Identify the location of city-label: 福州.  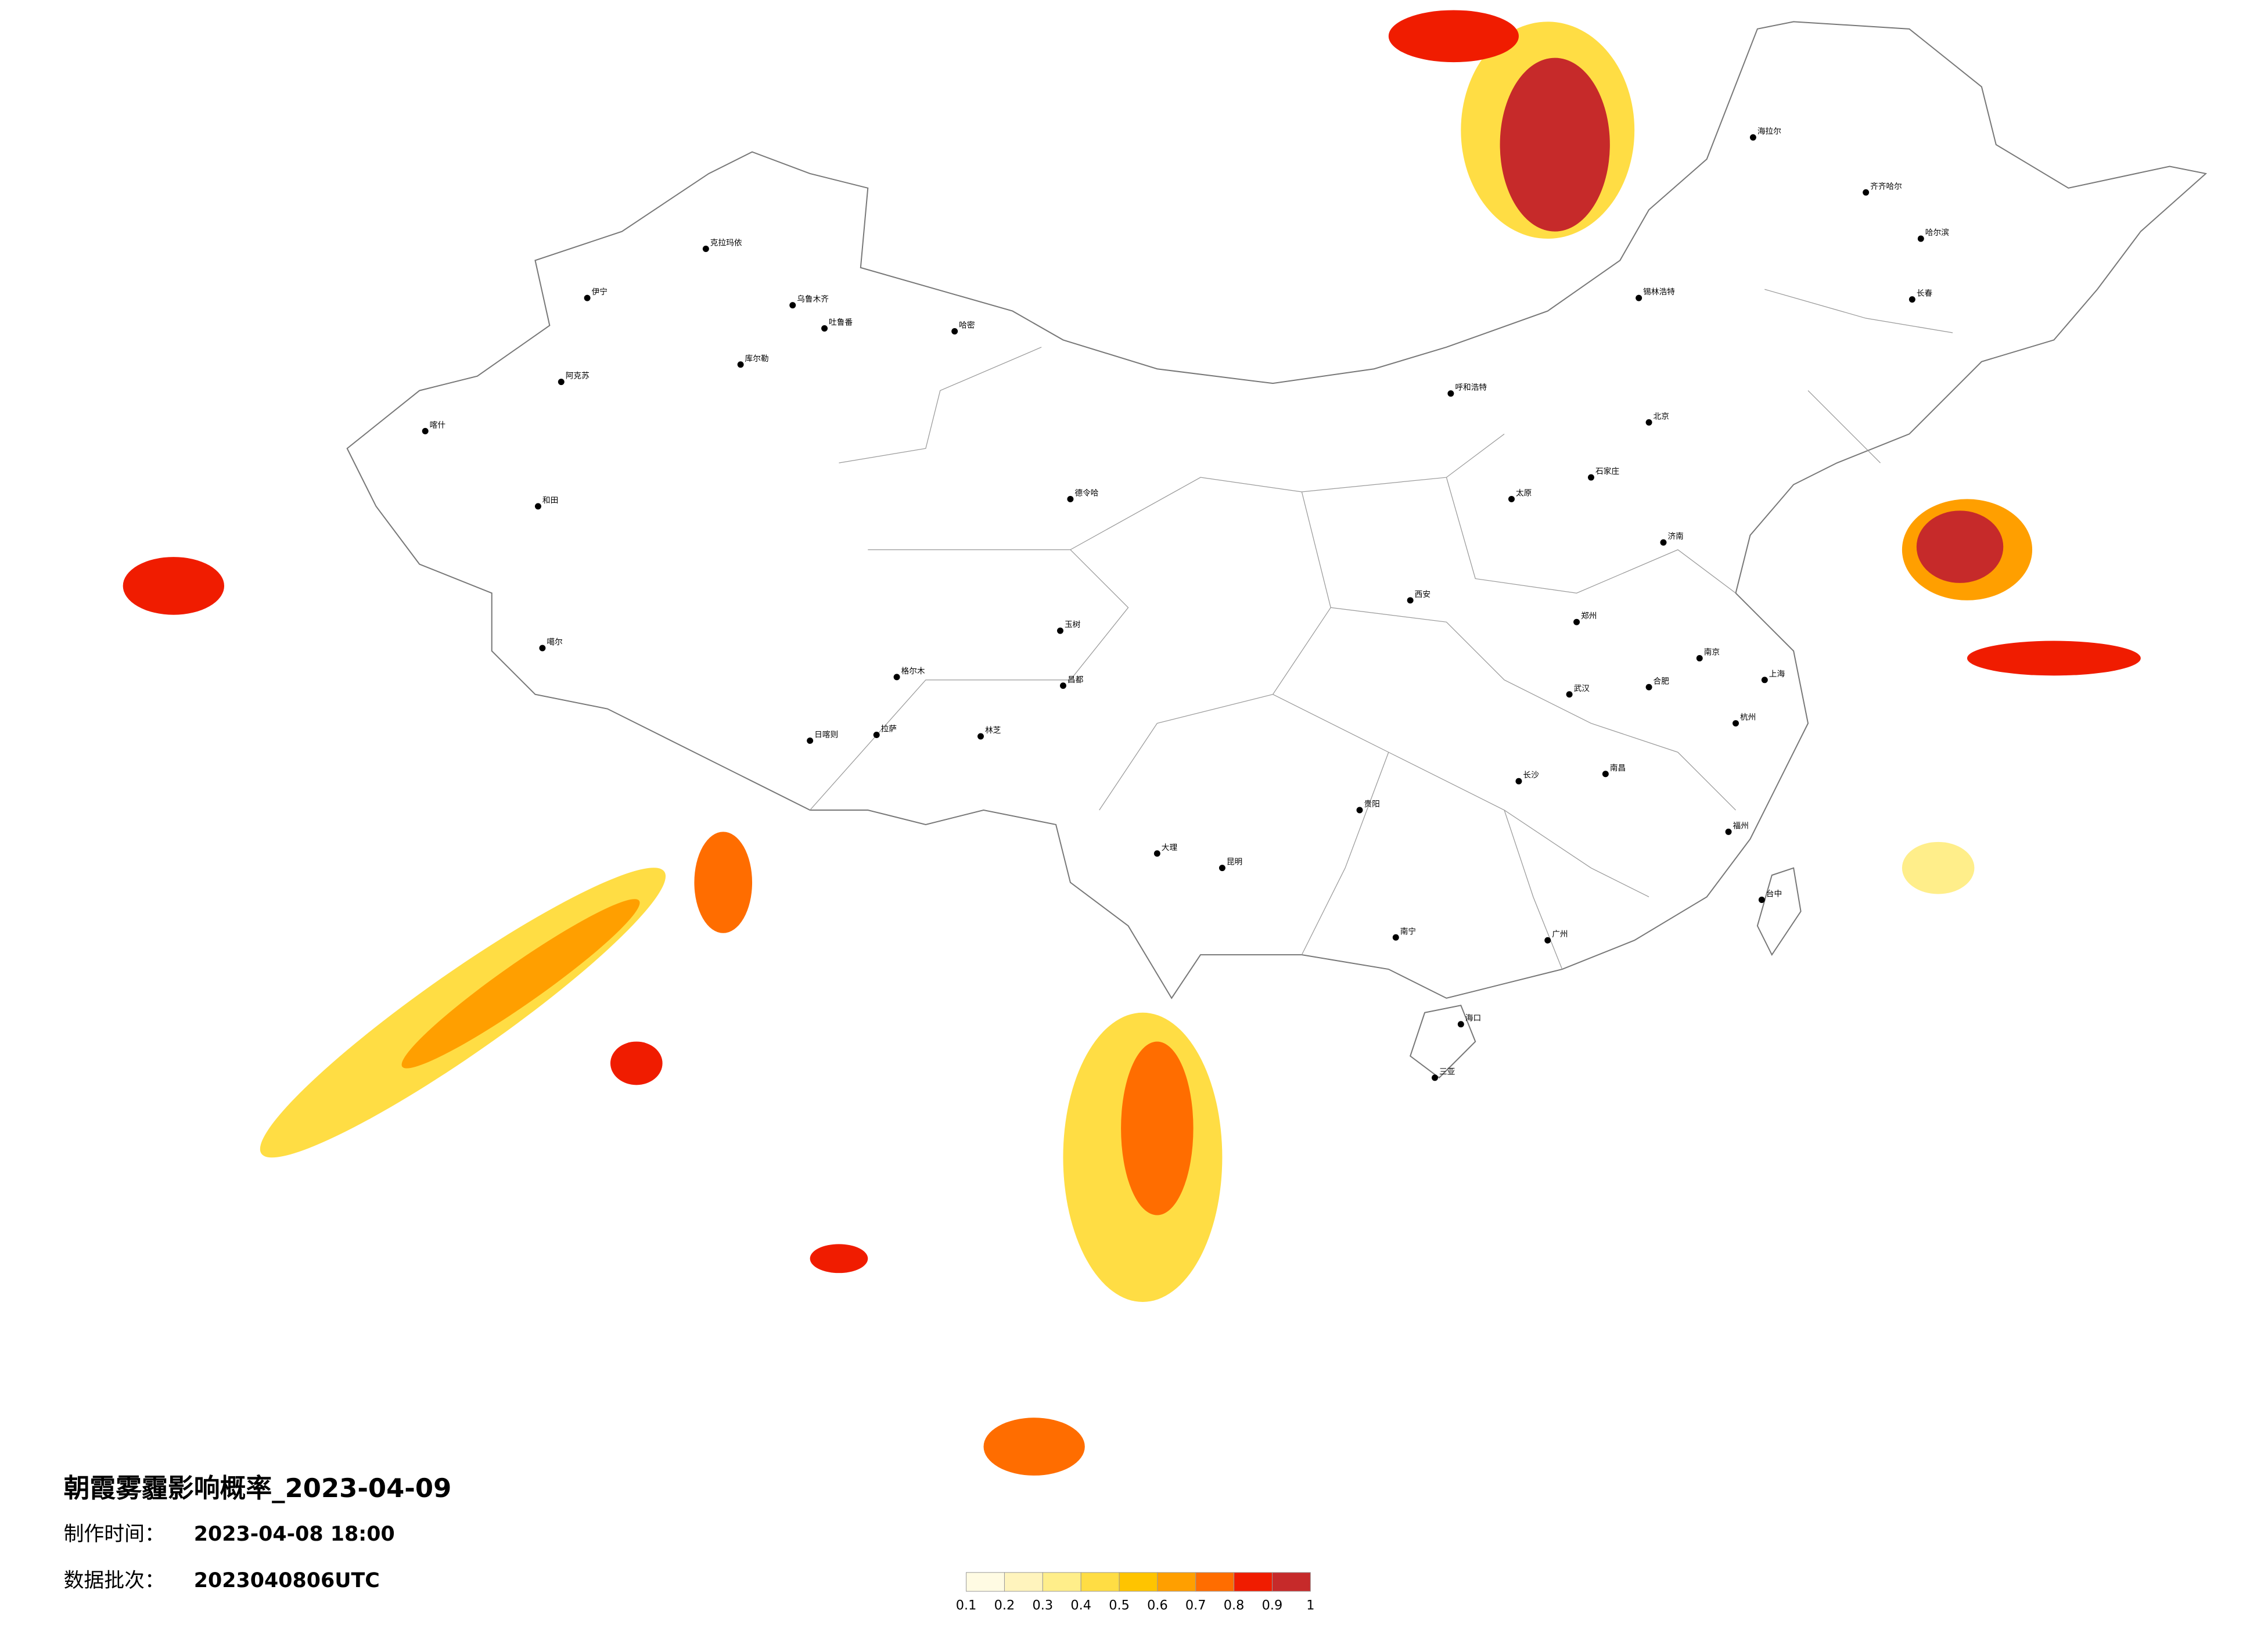
(1741, 825).